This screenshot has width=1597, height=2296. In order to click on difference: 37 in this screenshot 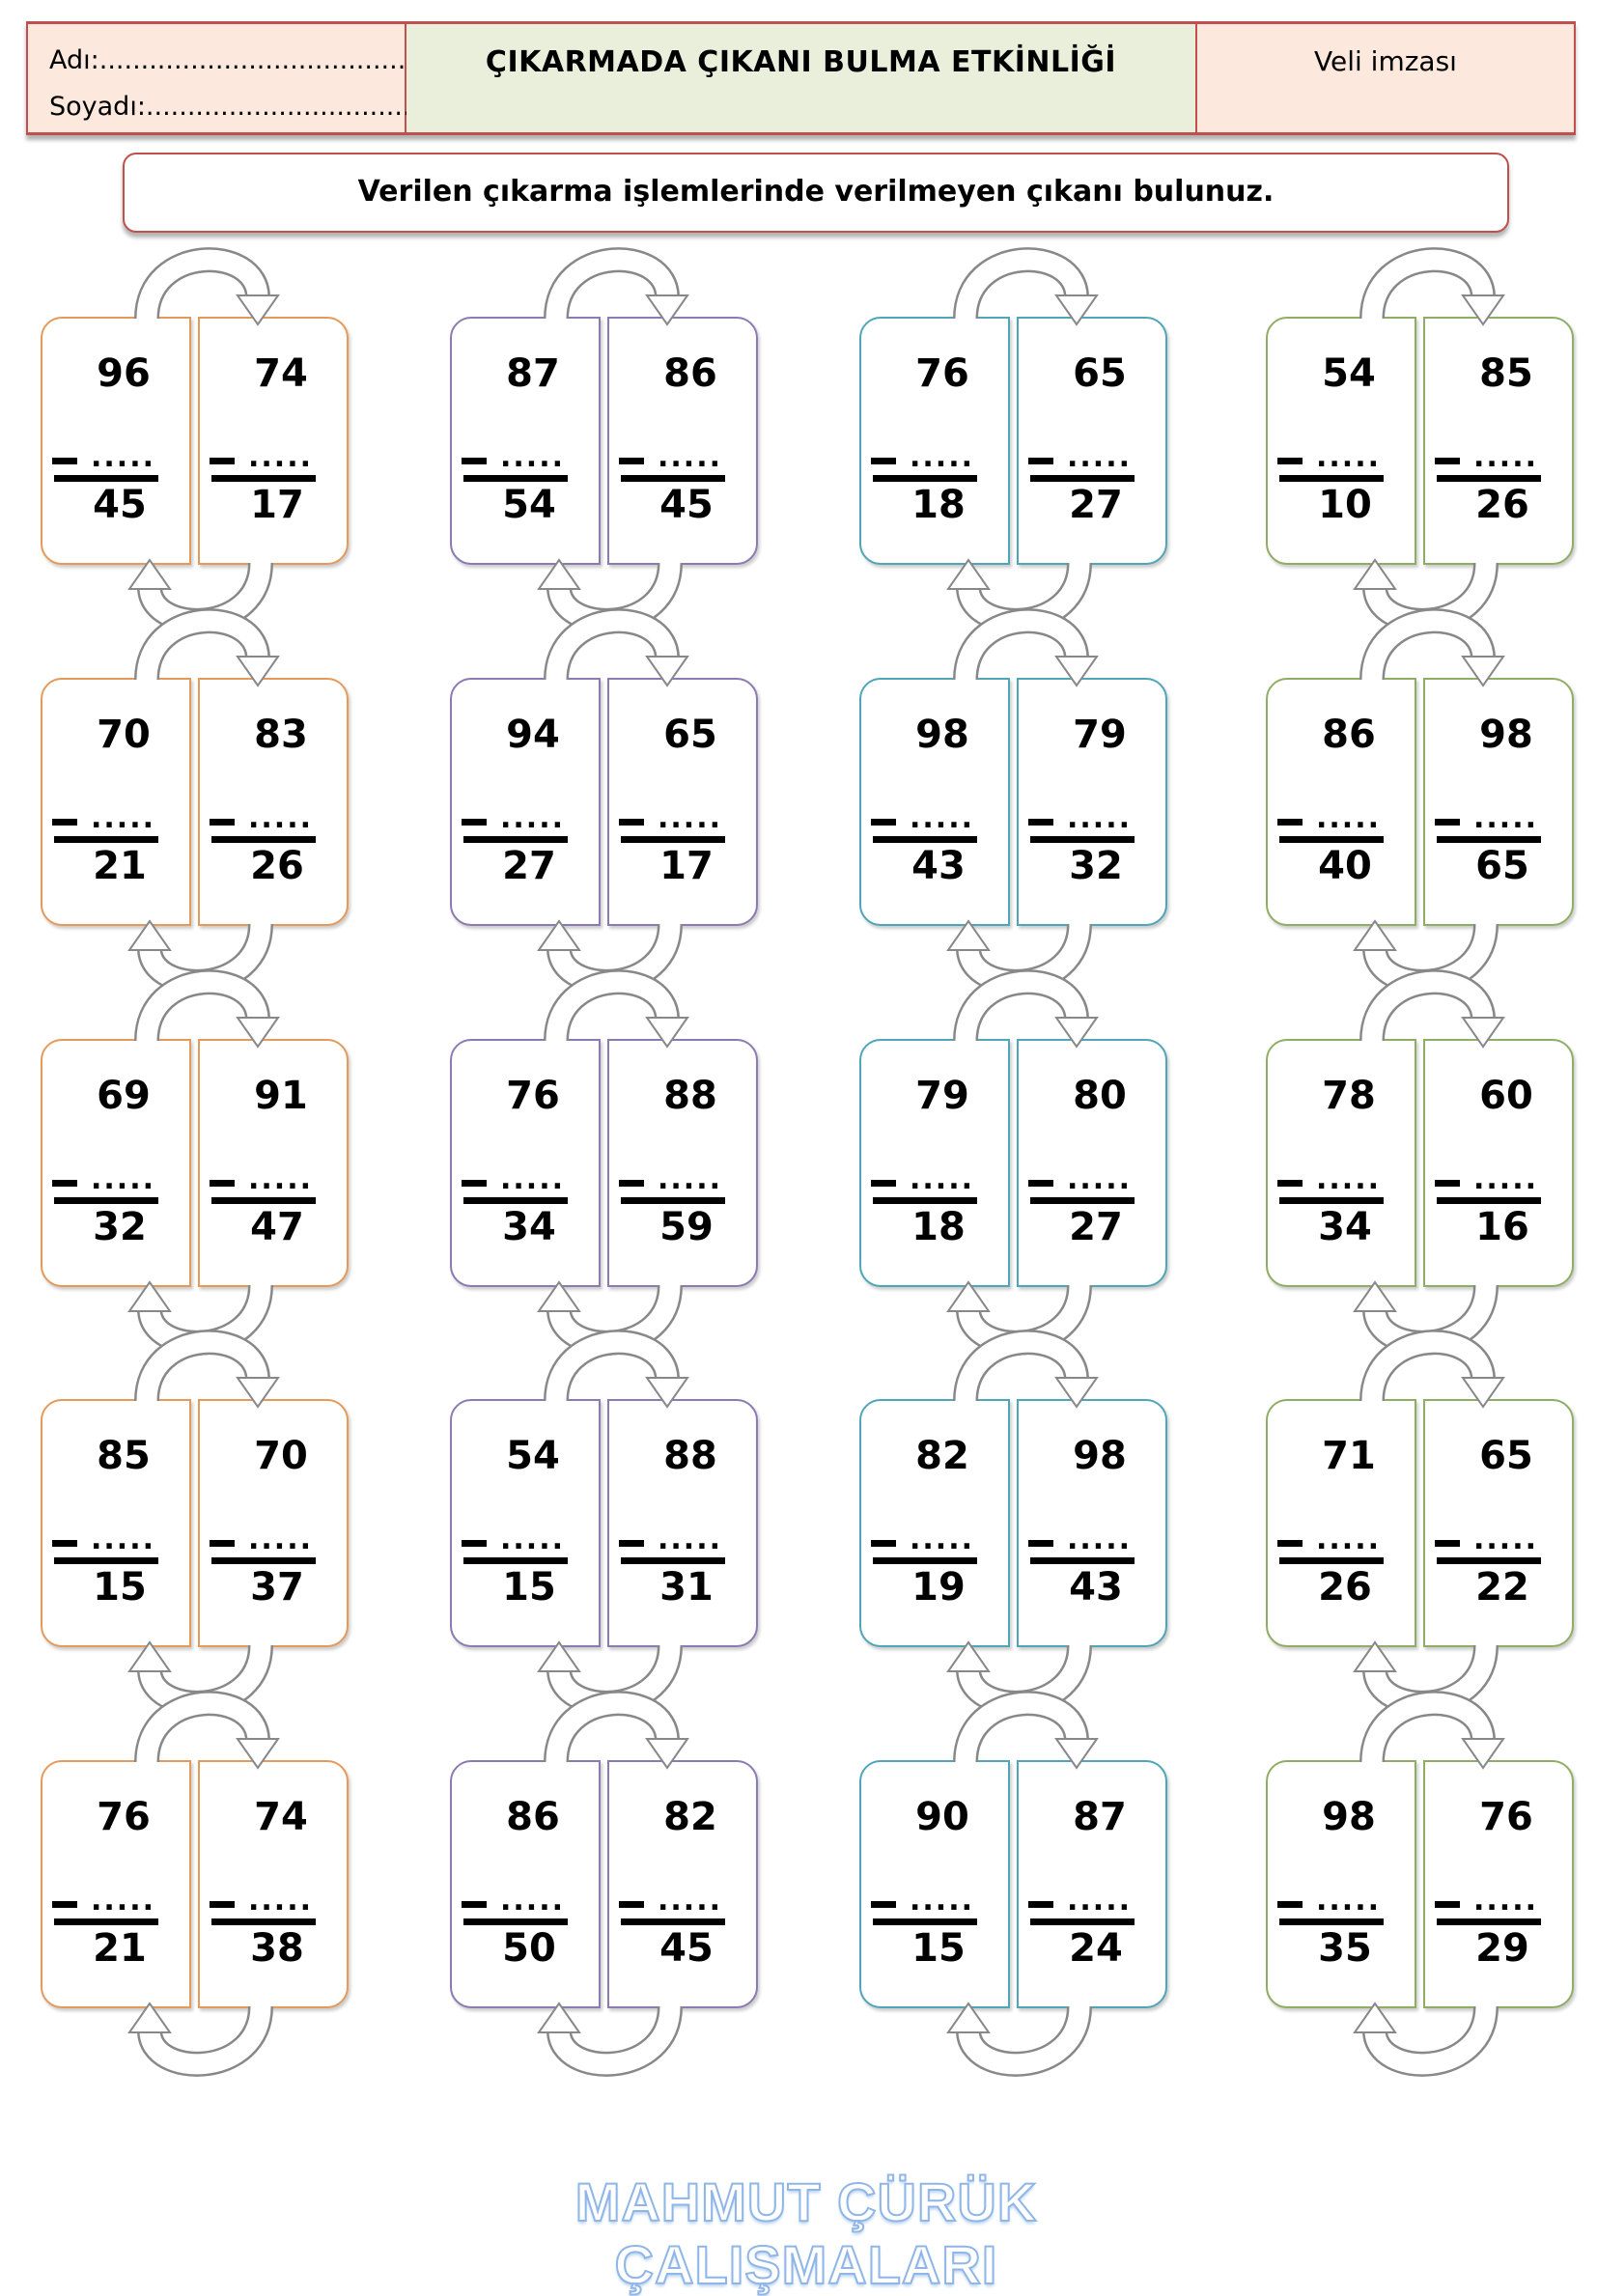, I will do `click(277, 1588)`.